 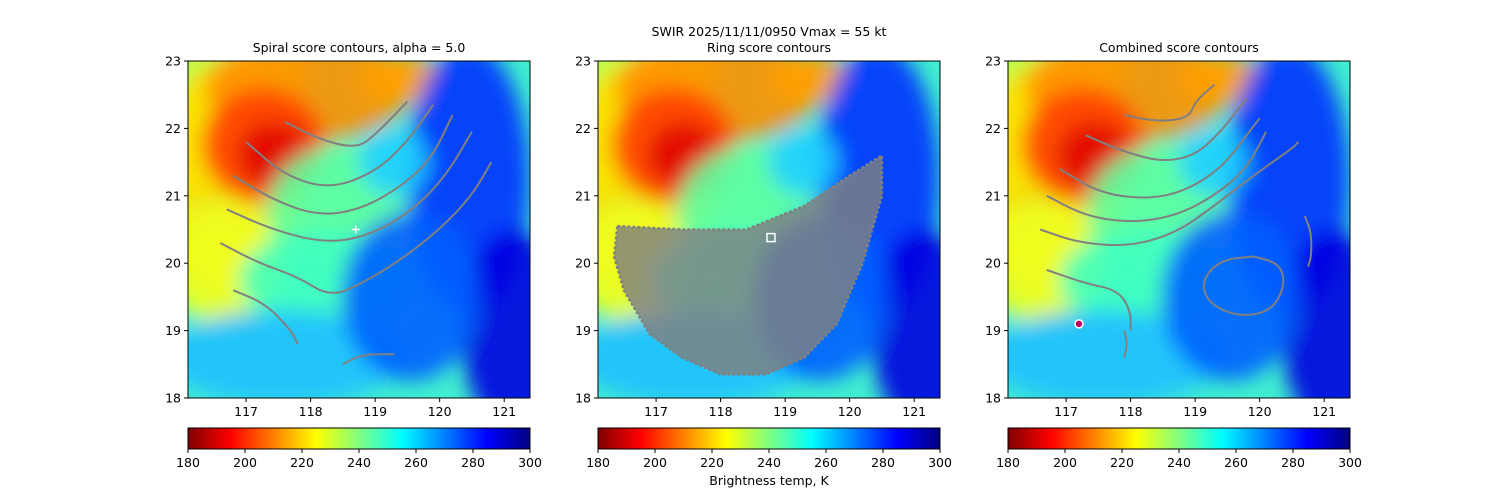 What do you see at coordinates (359, 47) in the screenshot?
I see `spiral-panel-title: Spiral score contours, alpha = 5.0` at bounding box center [359, 47].